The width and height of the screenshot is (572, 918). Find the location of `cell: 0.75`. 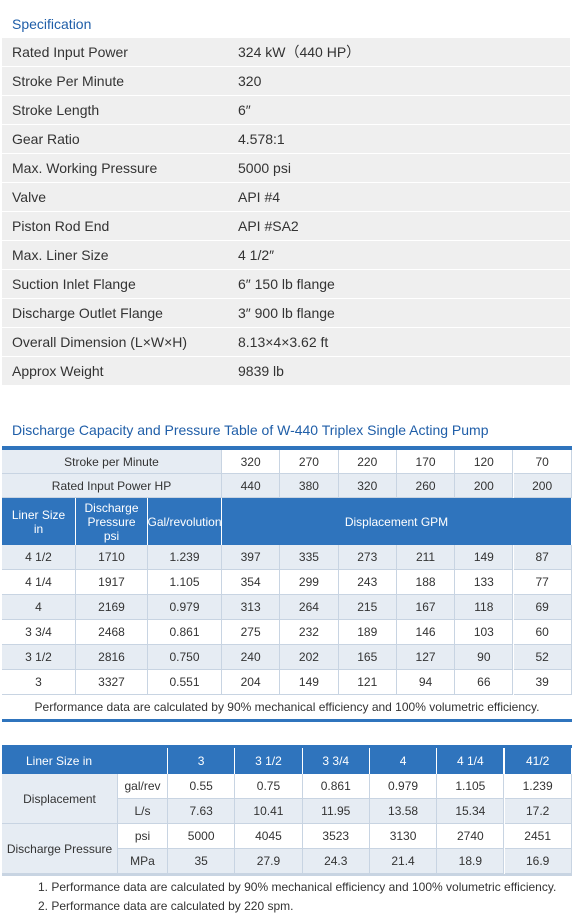

cell: 0.75 is located at coordinates (269, 786).